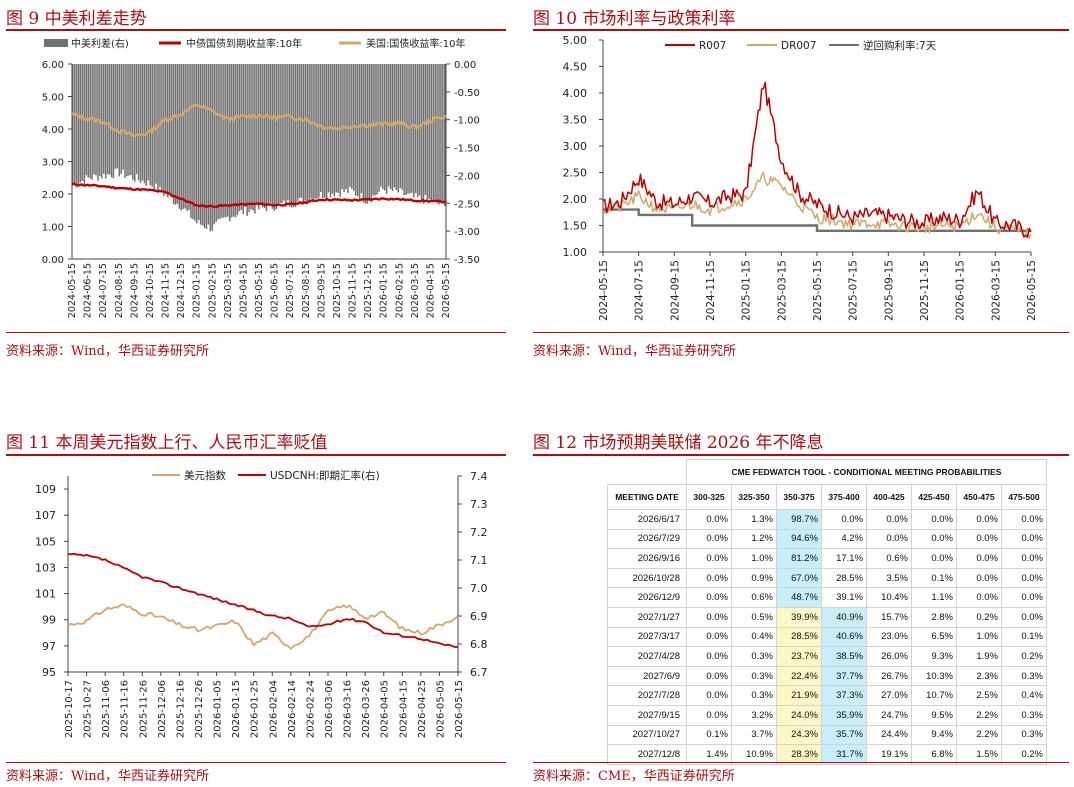  Describe the element at coordinates (415, 290) in the screenshot. I see `x-tick-label: 2026-03-15` at that location.